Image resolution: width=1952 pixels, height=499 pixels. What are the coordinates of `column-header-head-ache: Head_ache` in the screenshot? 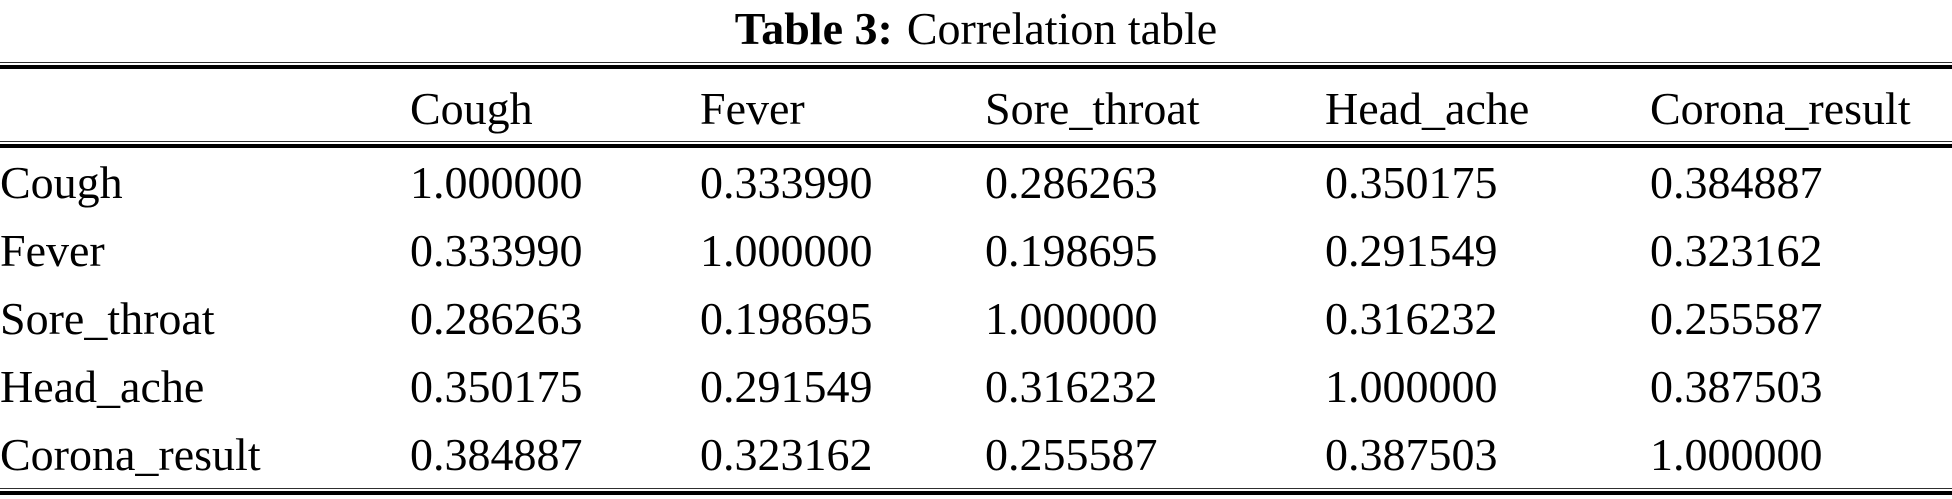 It's located at (1487, 108).